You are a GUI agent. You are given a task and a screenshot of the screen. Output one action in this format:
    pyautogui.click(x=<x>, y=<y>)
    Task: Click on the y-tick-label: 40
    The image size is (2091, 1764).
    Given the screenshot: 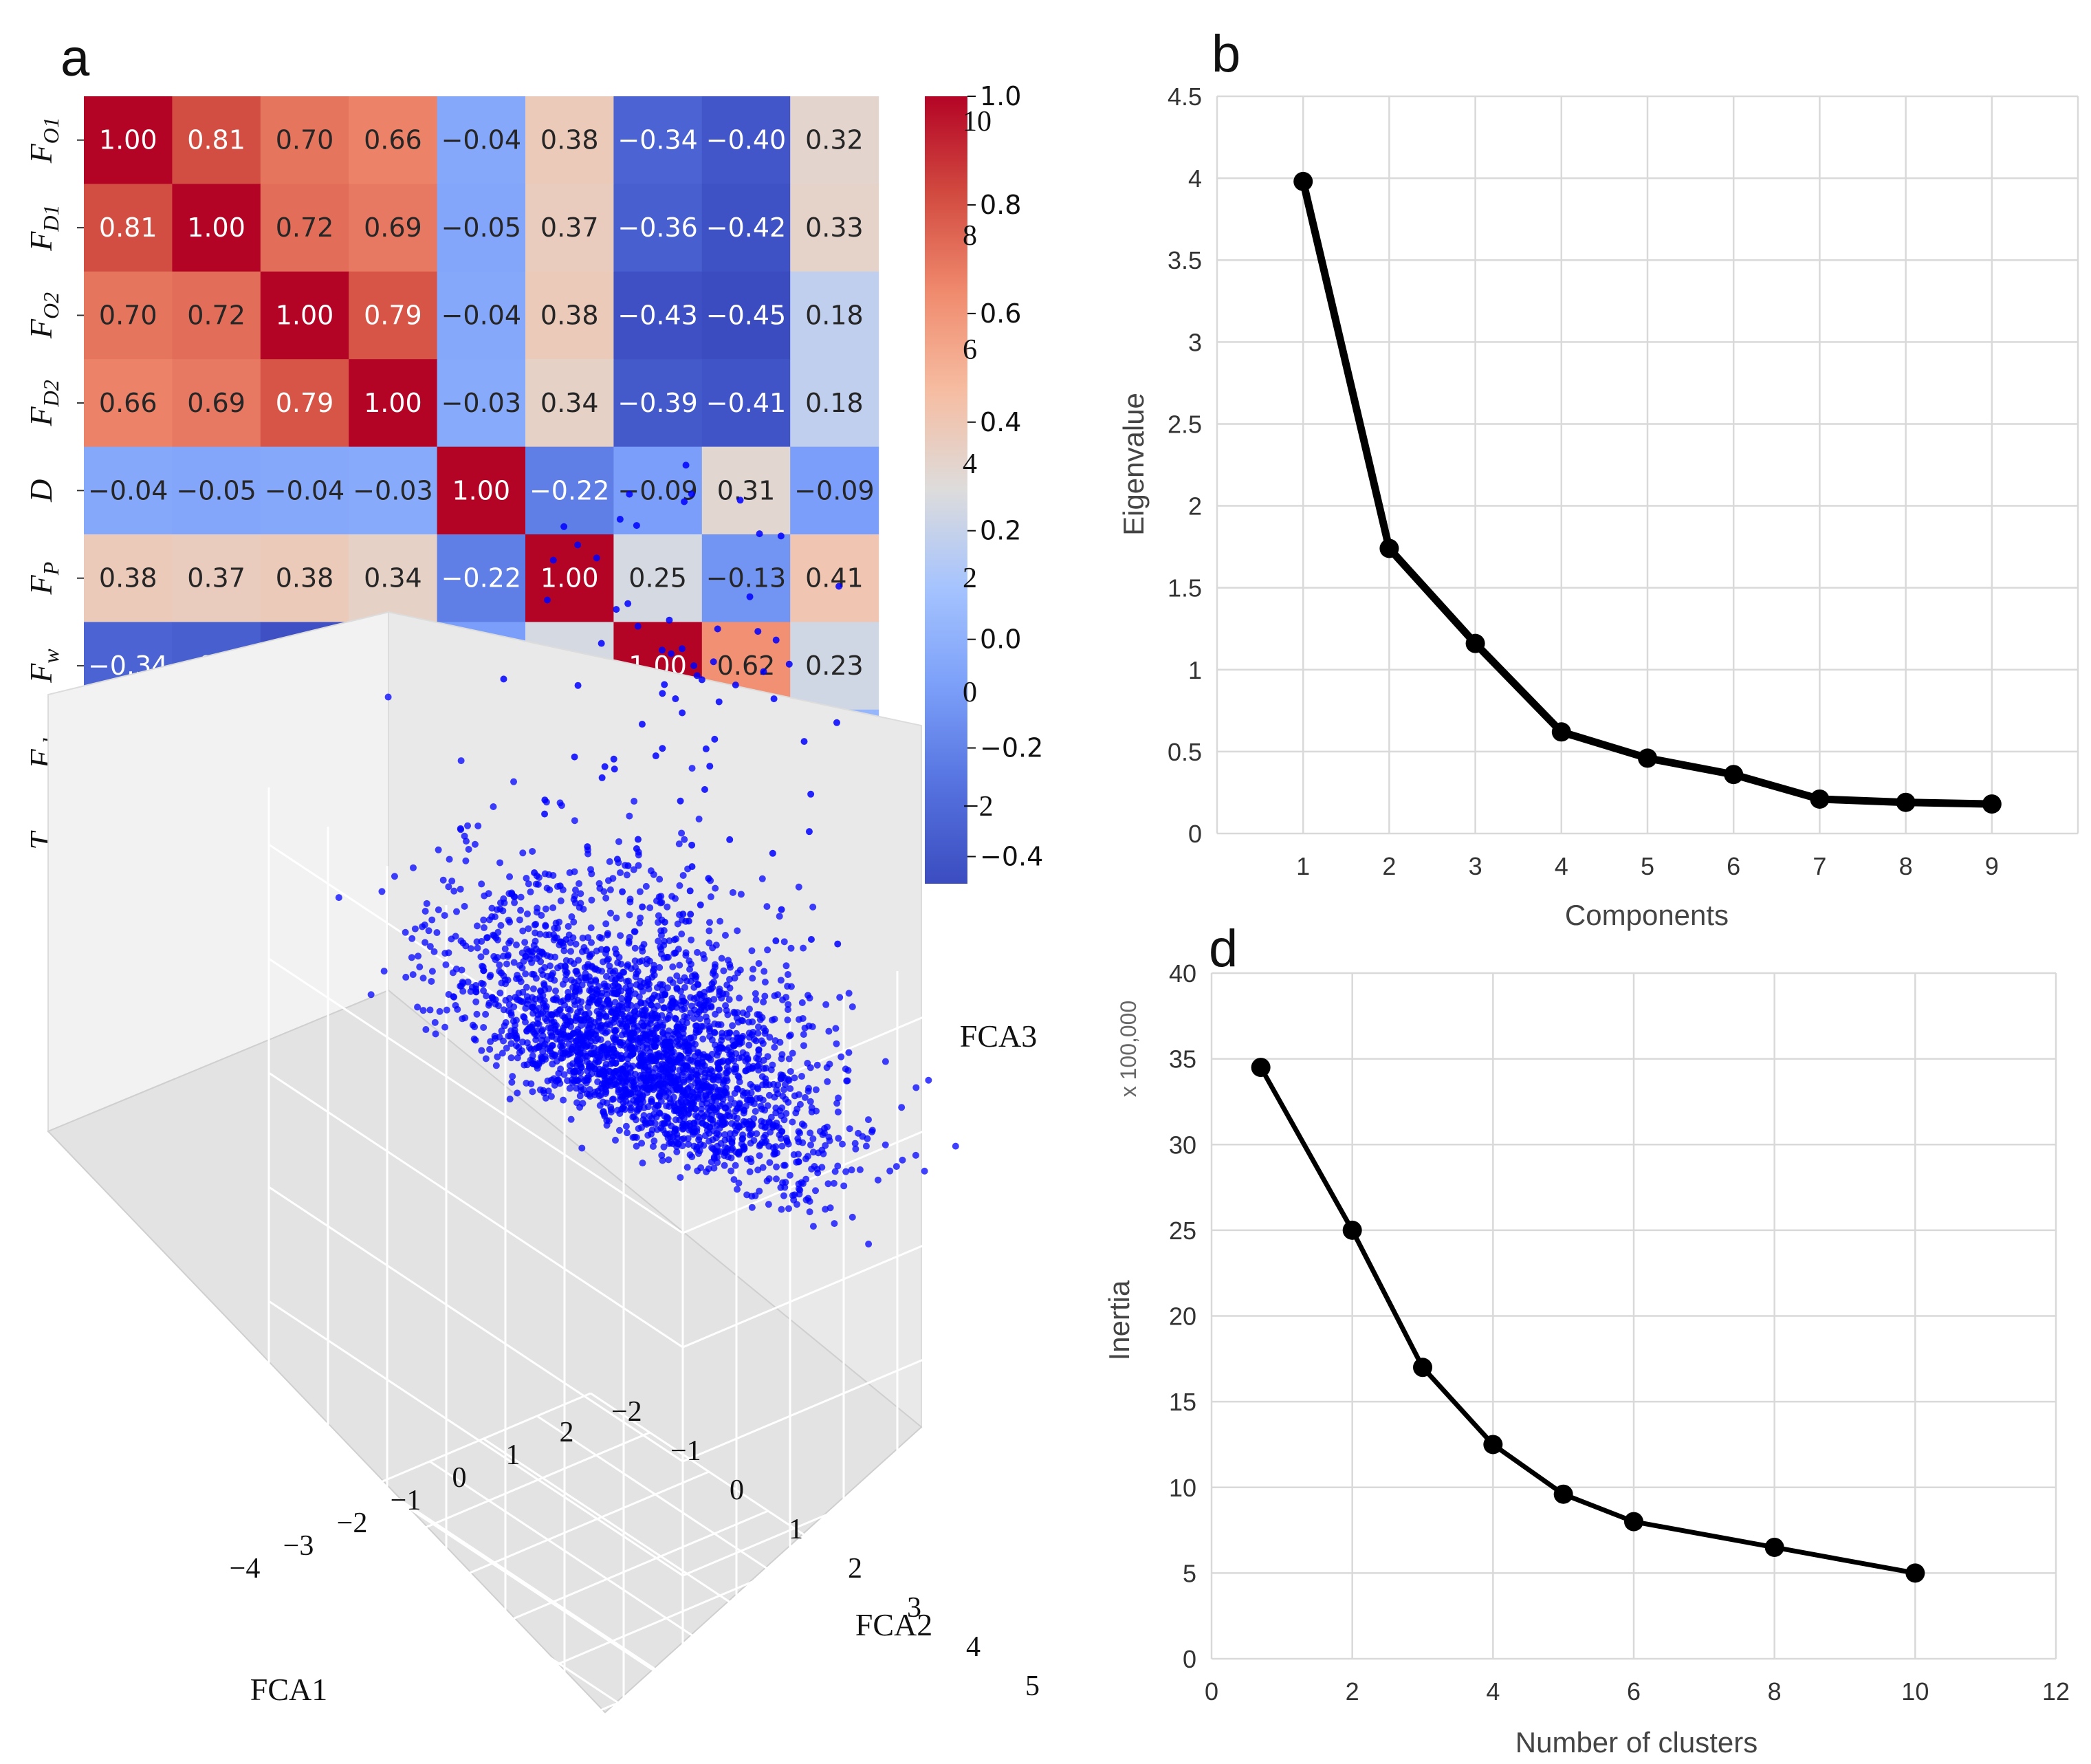 What is the action you would take?
    pyautogui.click(x=1182, y=974)
    